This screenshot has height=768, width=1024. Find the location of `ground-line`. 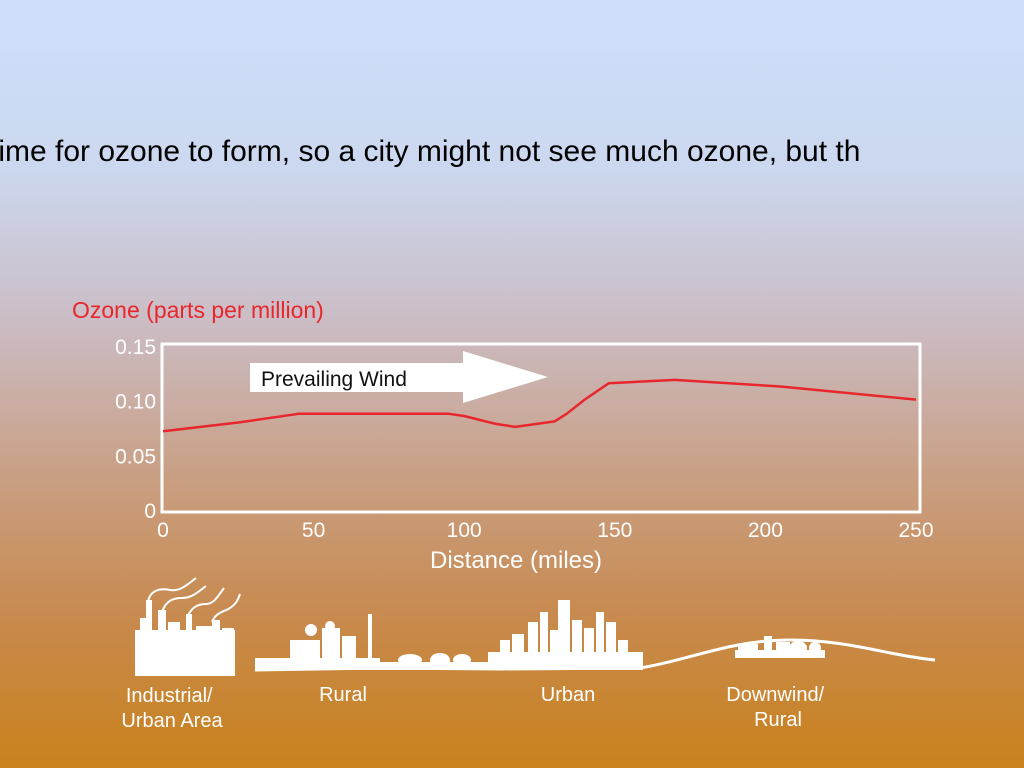

ground-line is located at coordinates (595, 655).